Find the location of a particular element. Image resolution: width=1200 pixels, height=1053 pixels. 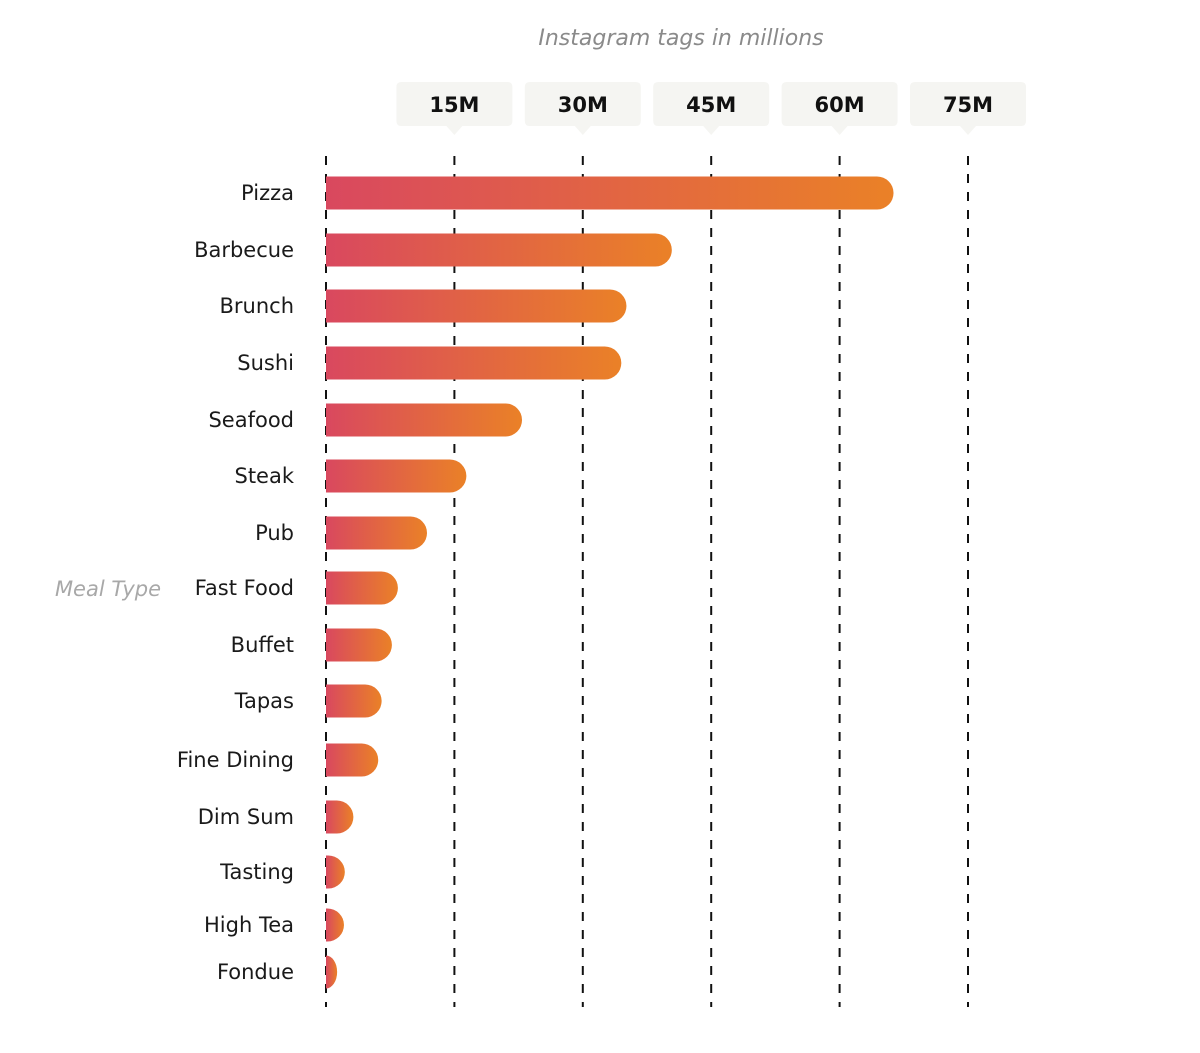

bar-steak is located at coordinates (396, 476).